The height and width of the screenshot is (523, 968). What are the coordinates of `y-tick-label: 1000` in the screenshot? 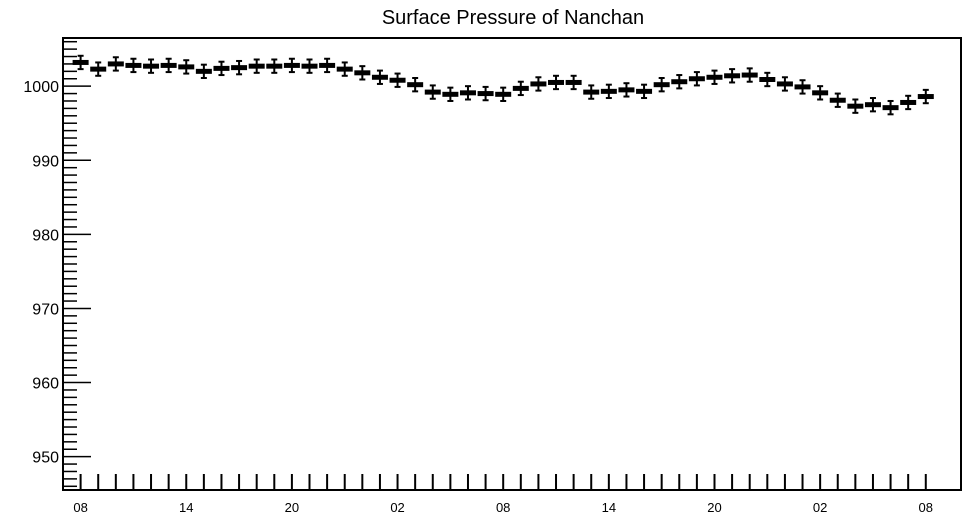 It's located at (41, 87).